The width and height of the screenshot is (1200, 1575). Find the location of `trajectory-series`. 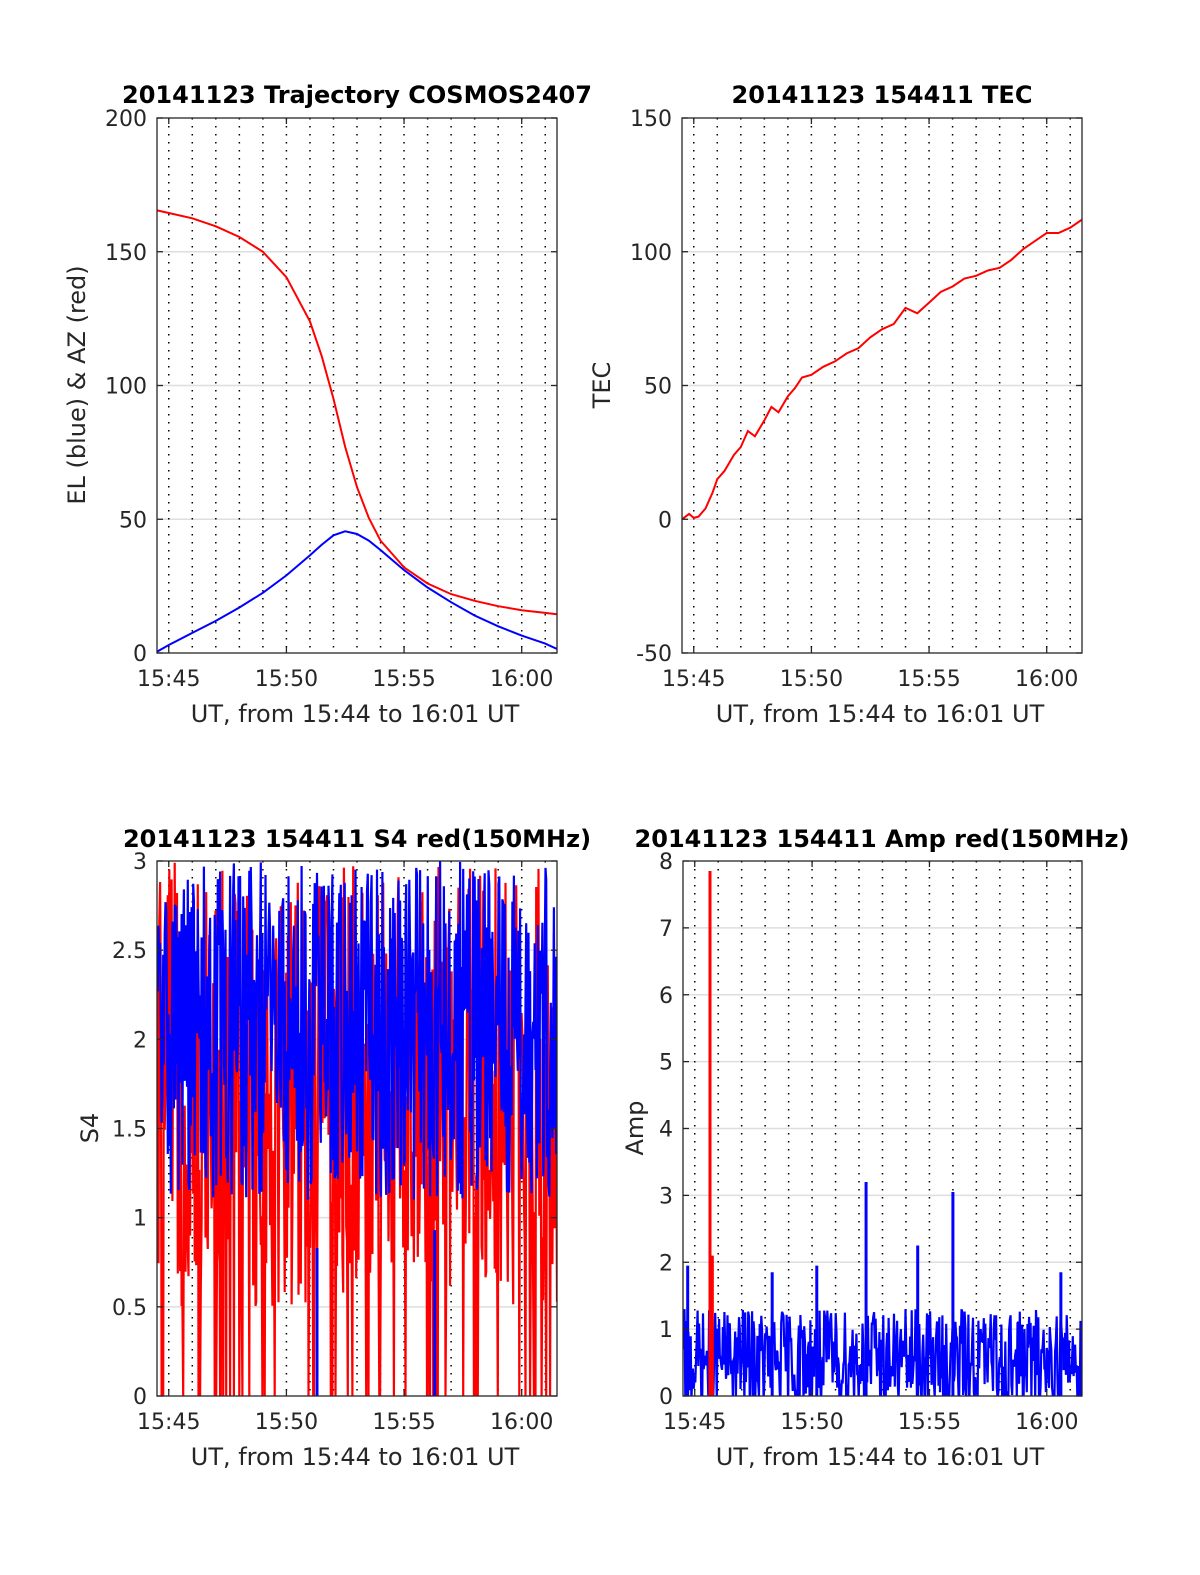

trajectory-series is located at coordinates (357, 431).